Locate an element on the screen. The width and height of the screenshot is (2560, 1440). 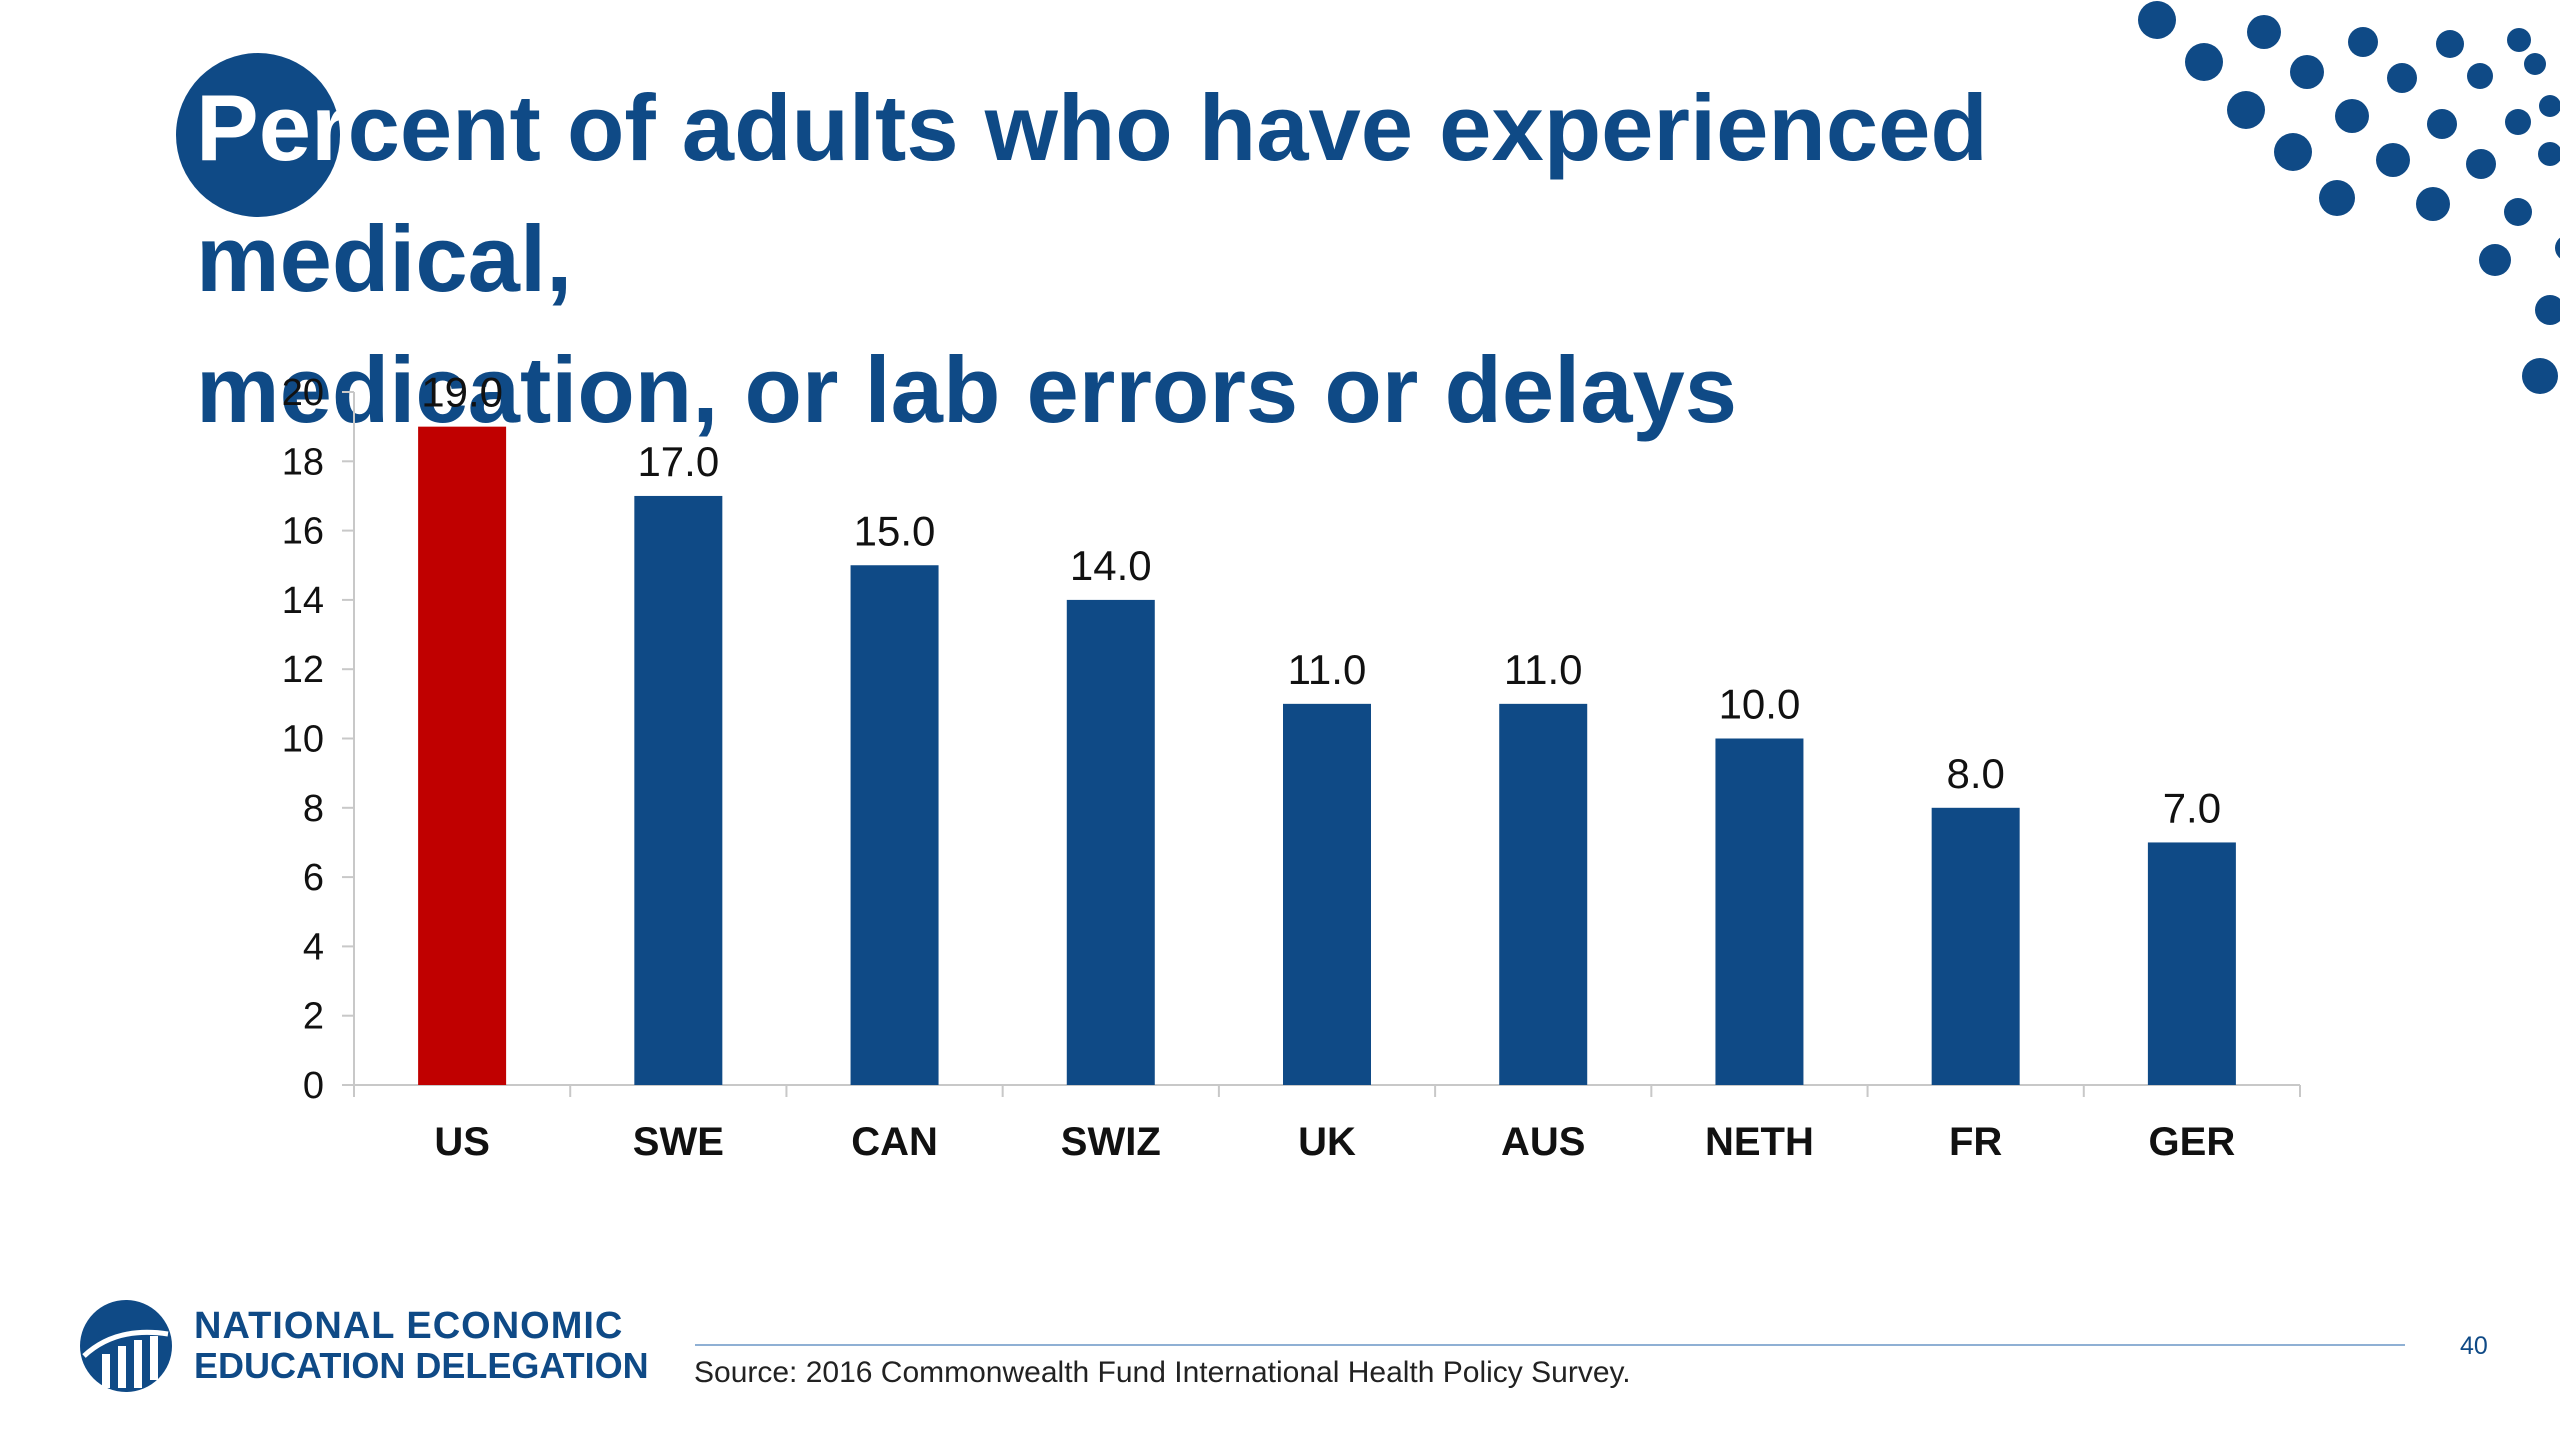
bar-aus is located at coordinates (1543, 894).